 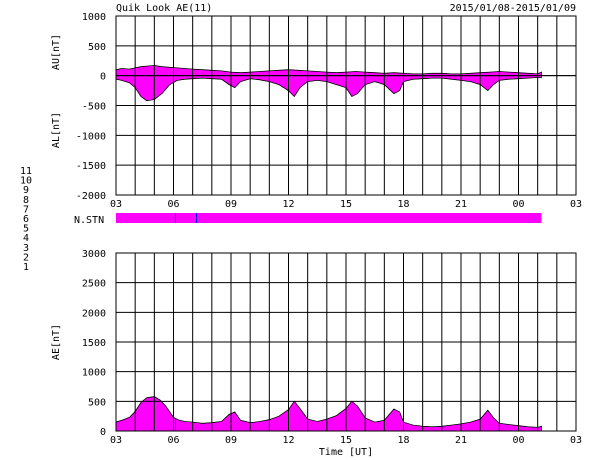 What do you see at coordinates (94, 343) in the screenshot?
I see `y-tick-label: 1500` at bounding box center [94, 343].